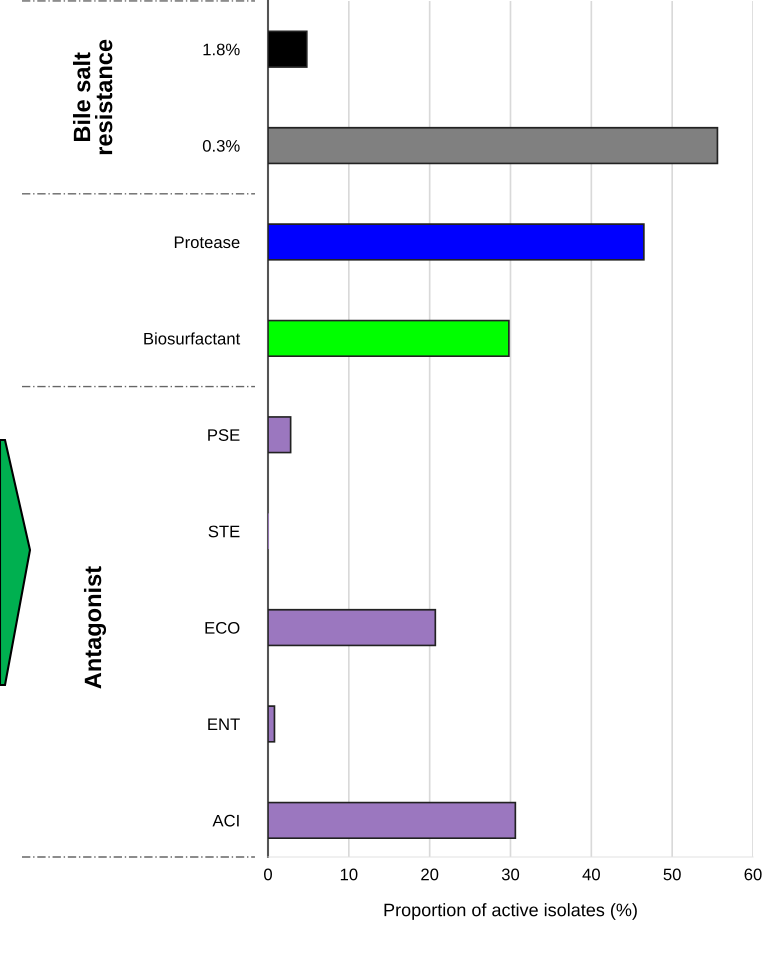 The image size is (767, 963). I want to click on y-tick-label: ENT, so click(224, 724).